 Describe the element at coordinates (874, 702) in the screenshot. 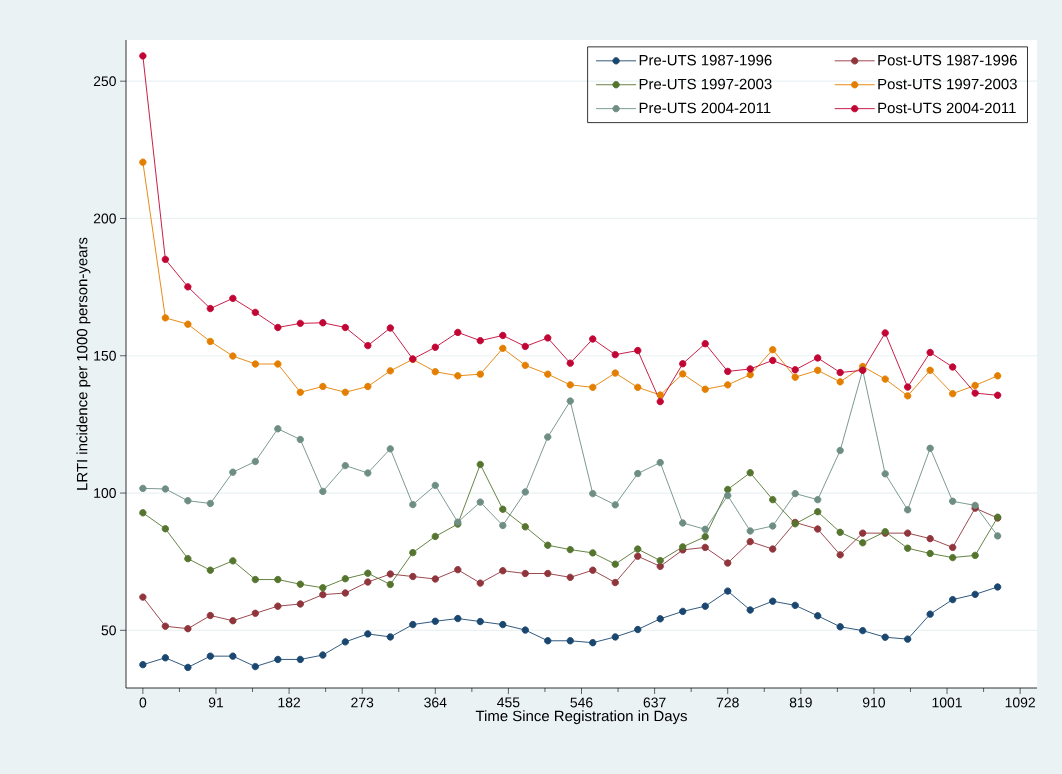

I see `x-tick-label: 910` at that location.